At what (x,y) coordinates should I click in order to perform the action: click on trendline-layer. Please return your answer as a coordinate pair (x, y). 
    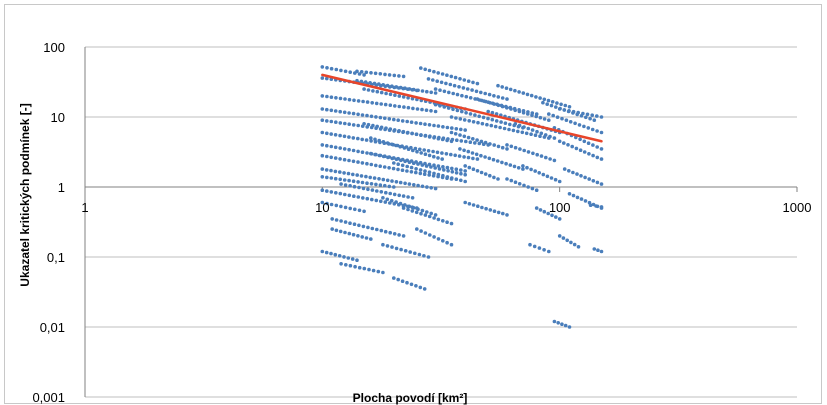
    Looking at the image, I should click on (462, 108).